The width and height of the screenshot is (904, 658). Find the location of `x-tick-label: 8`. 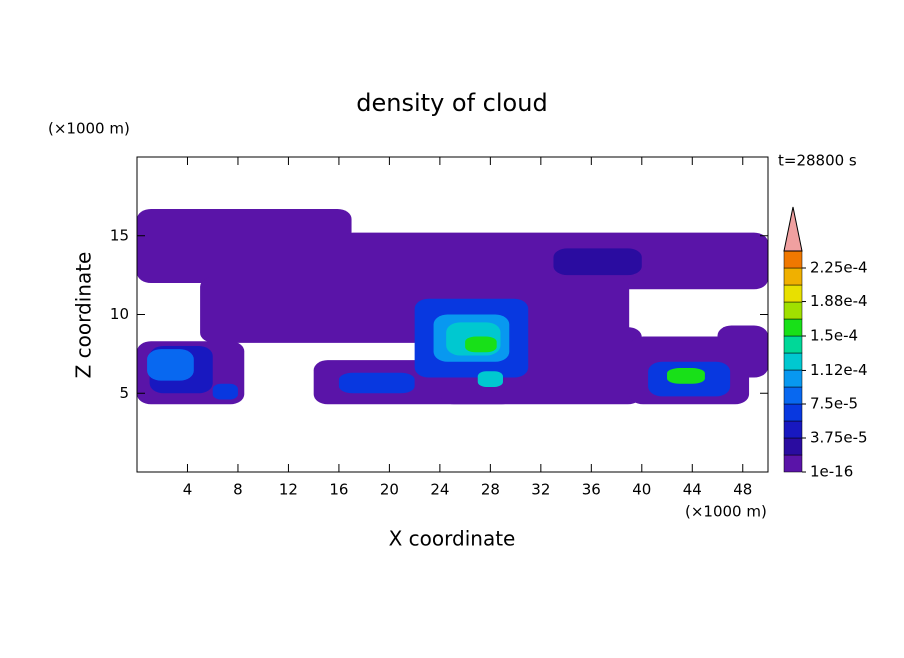

x-tick-label: 8 is located at coordinates (238, 490).